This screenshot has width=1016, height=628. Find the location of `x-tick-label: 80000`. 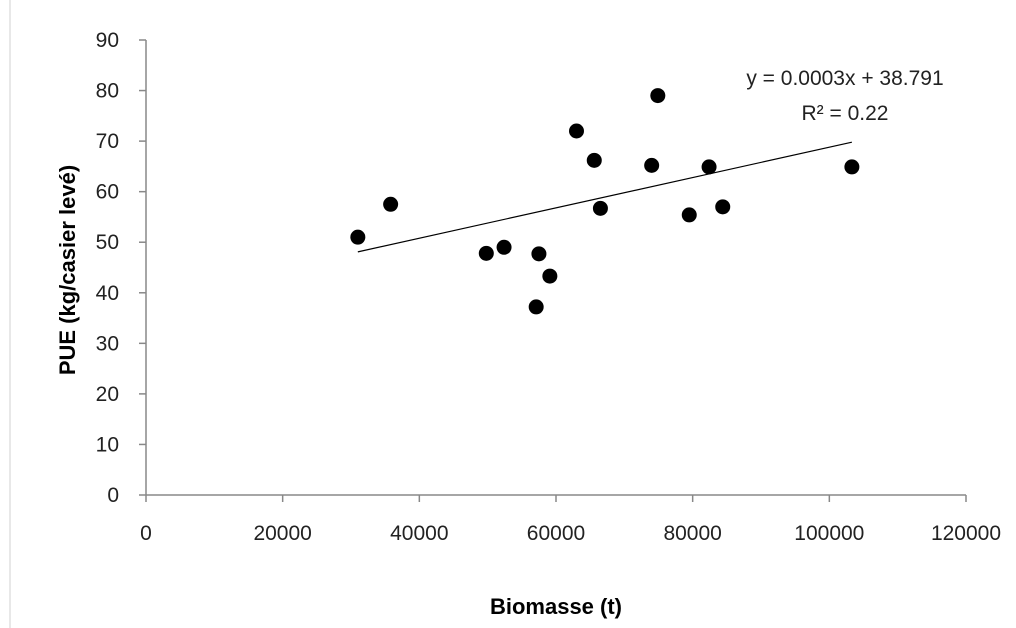

x-tick-label: 80000 is located at coordinates (692, 533).